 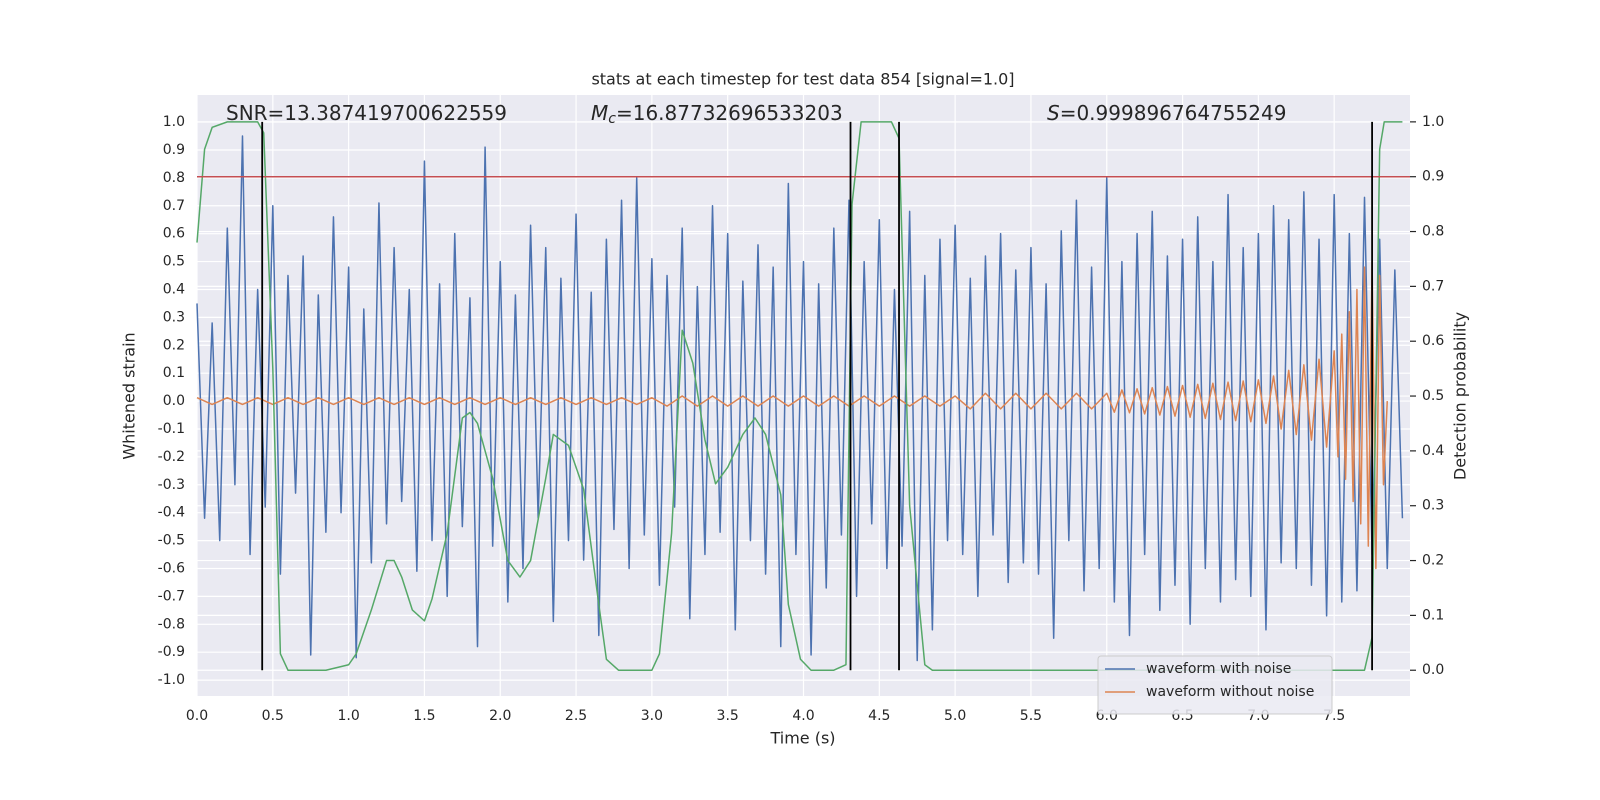 I want to click on y2-tick-label: 0.8, so click(x=1433, y=232).